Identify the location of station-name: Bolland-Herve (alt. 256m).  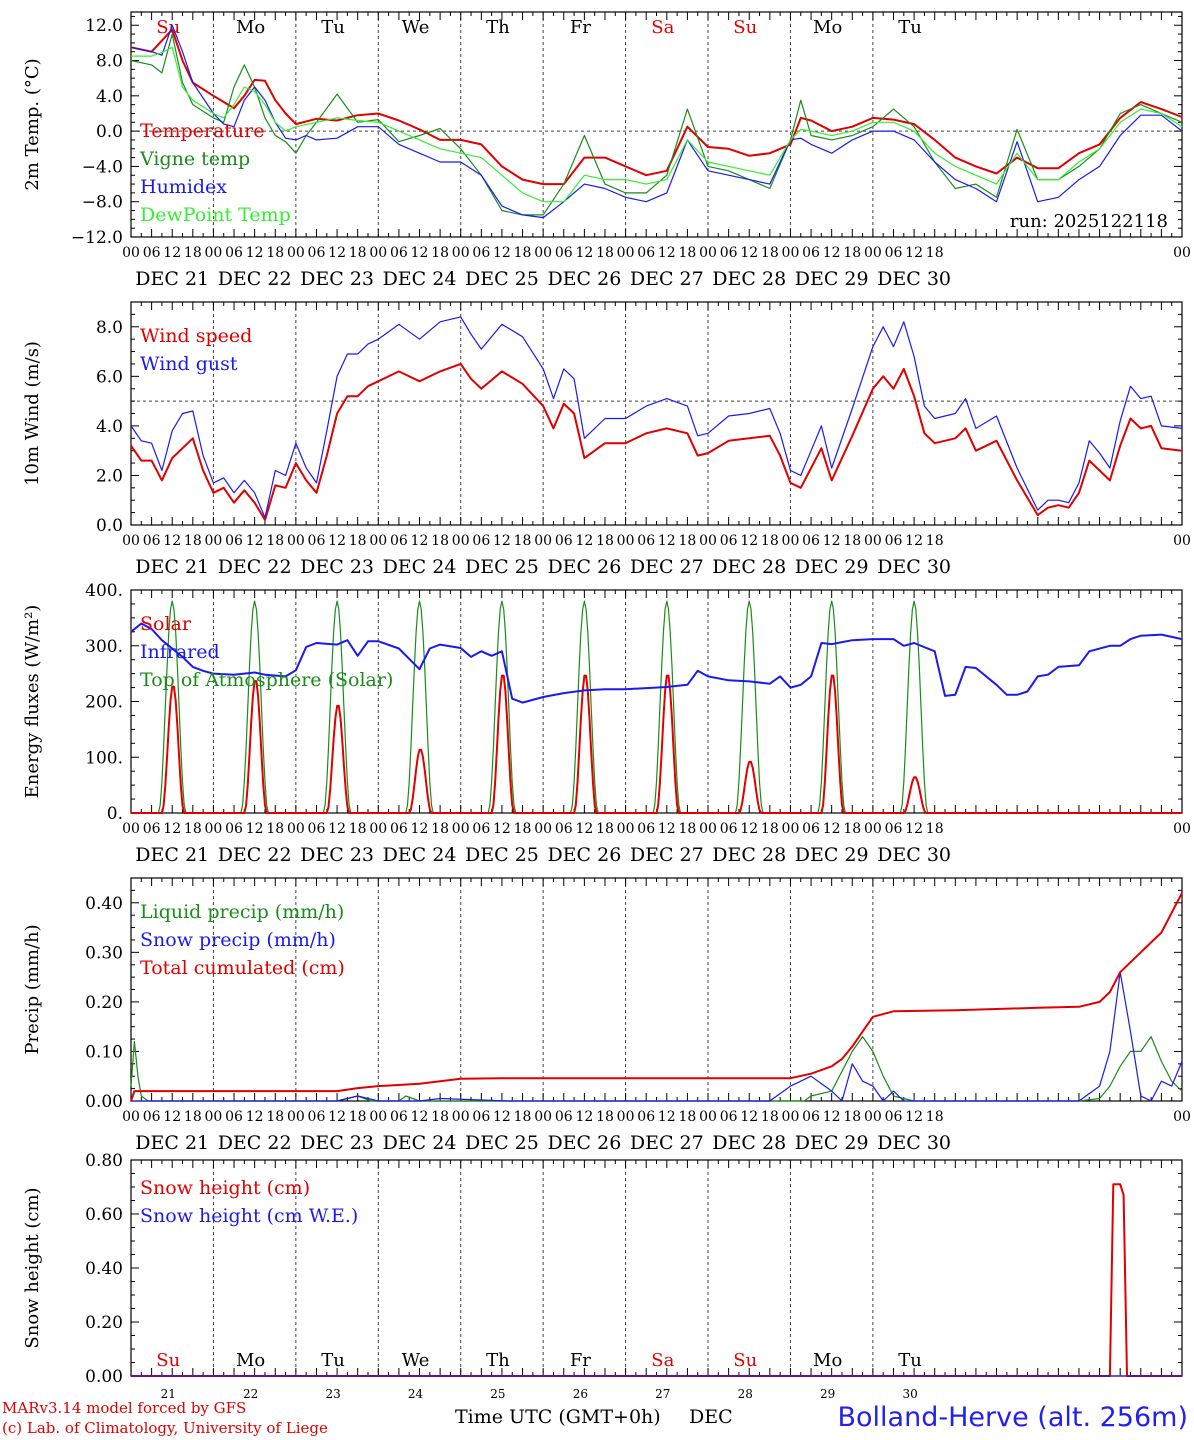
(1012, 1417).